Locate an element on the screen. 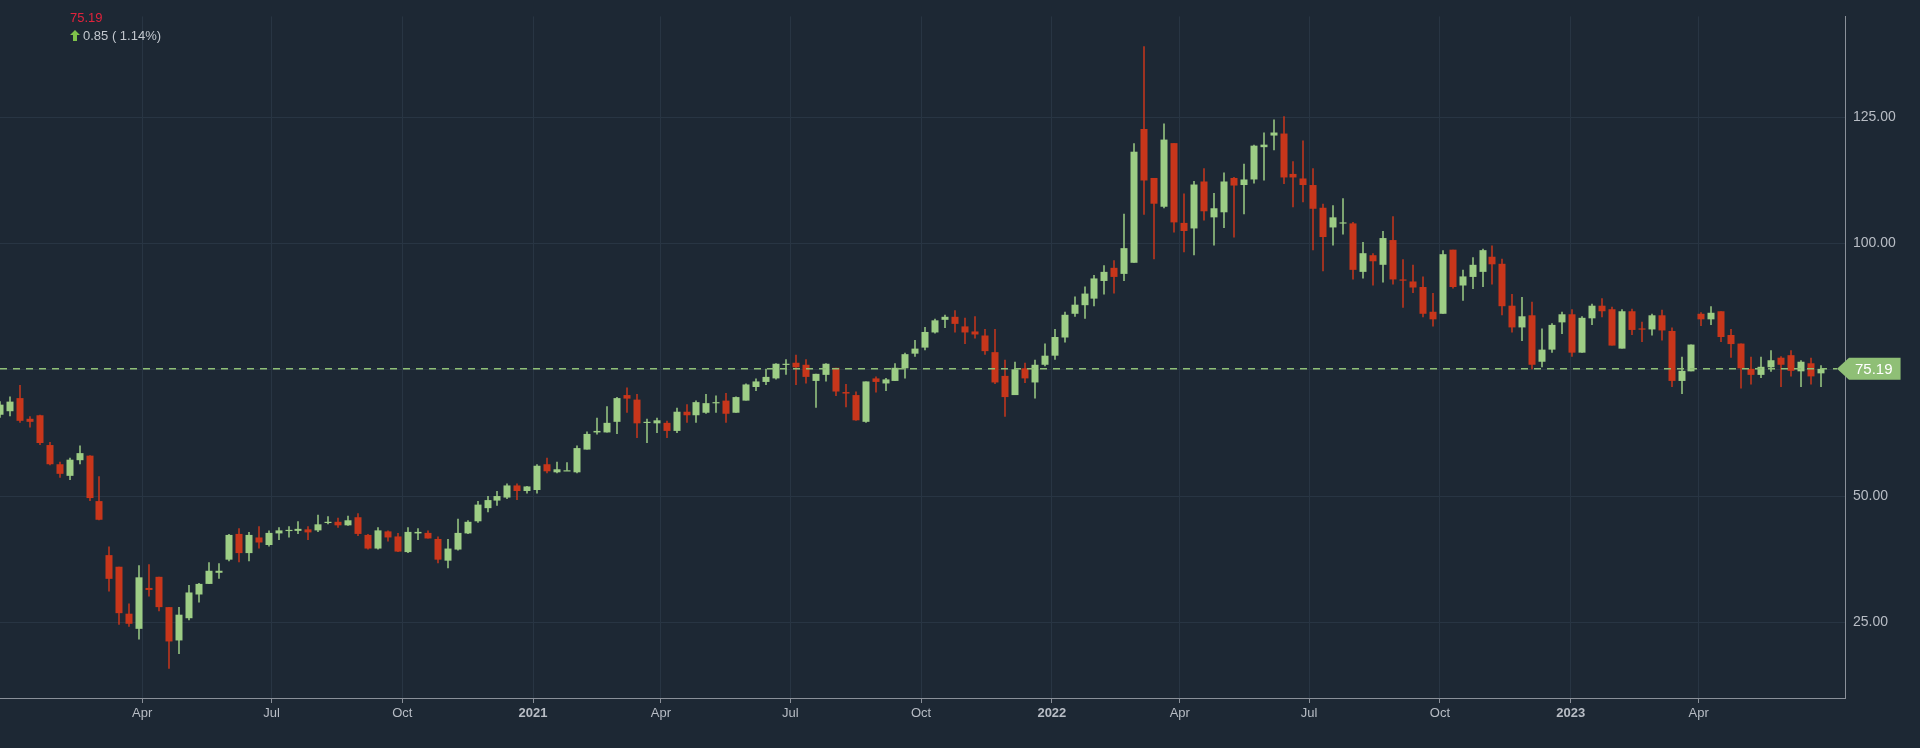 This screenshot has width=1920, height=748. x-tick-label: 2021 is located at coordinates (533, 713).